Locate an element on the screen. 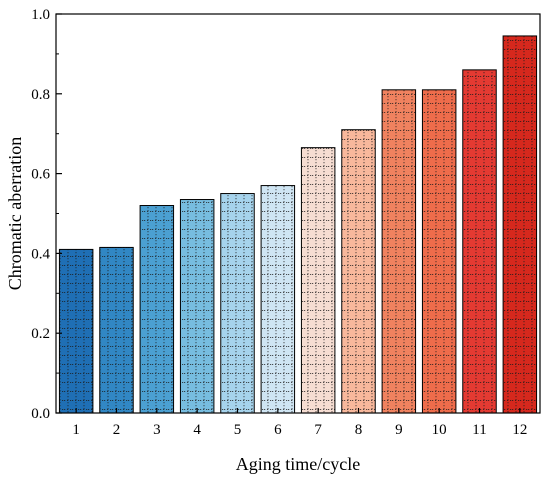  y-axis: 0.0 0.2 0.4 0.6 0.8 1.0 is located at coordinates (46, 214).